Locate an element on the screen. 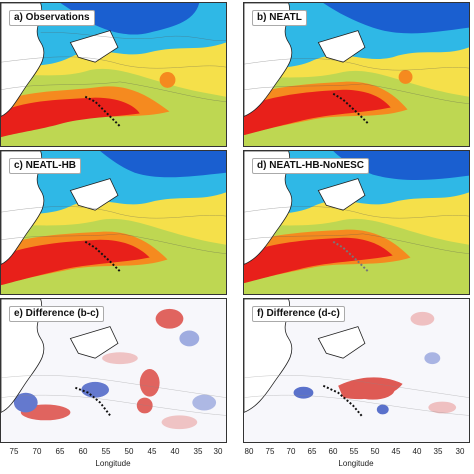  sst-map-neatl is located at coordinates (356, 74).